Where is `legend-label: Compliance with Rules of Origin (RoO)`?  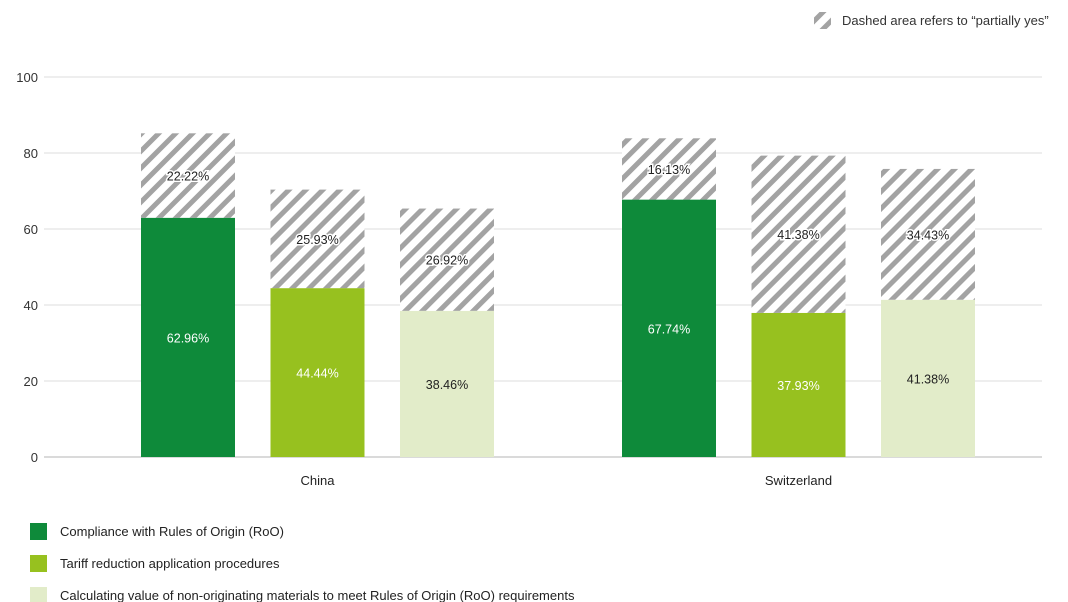
legend-label: Compliance with Rules of Origin (RoO) is located at coordinates (172, 531).